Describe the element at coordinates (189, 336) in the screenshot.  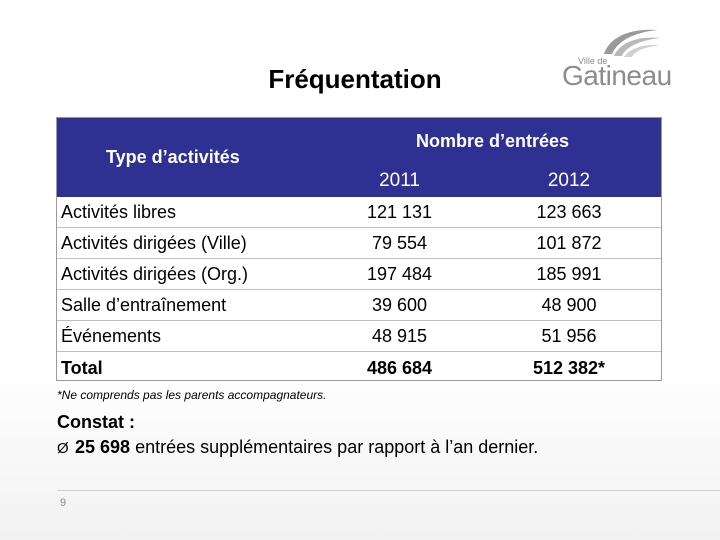
I see `row-label: Événements` at that location.